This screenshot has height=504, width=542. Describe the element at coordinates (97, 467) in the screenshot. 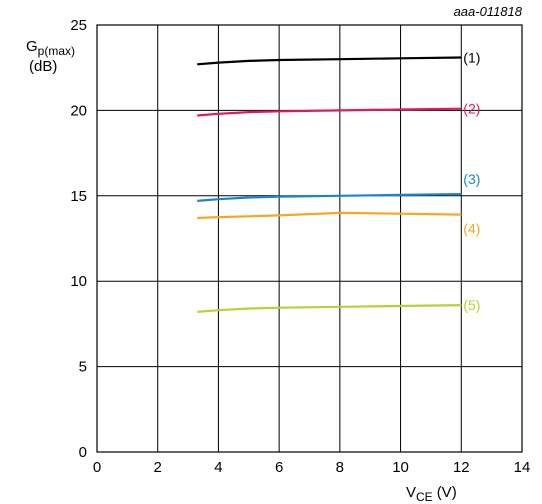

I see `x-tick-label: 0` at that location.